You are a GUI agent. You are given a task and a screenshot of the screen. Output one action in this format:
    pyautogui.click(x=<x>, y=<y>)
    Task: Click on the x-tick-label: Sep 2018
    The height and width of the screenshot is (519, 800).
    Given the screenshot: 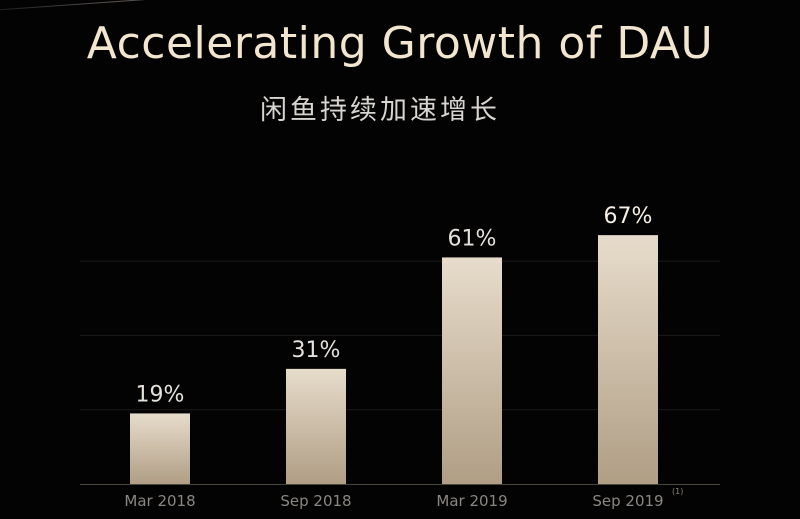 What is the action you would take?
    pyautogui.click(x=315, y=501)
    